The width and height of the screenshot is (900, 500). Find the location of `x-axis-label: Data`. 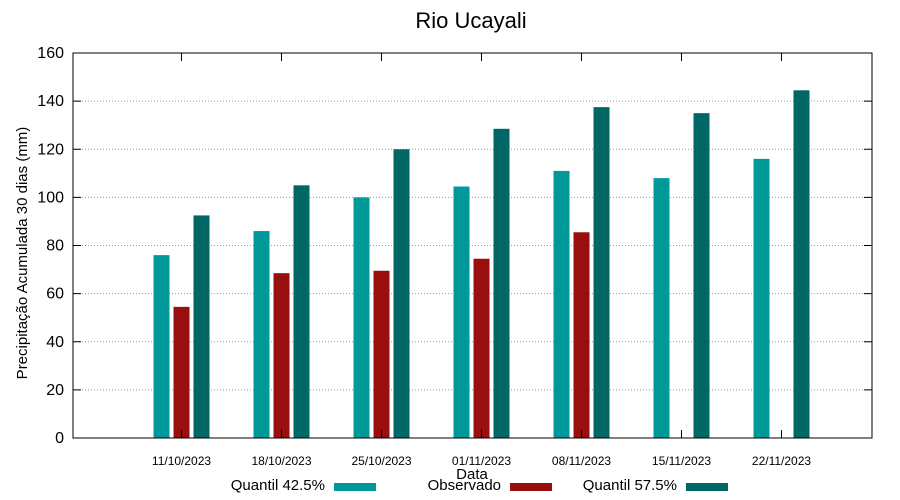

x-axis-label: Data is located at coordinates (472, 474).